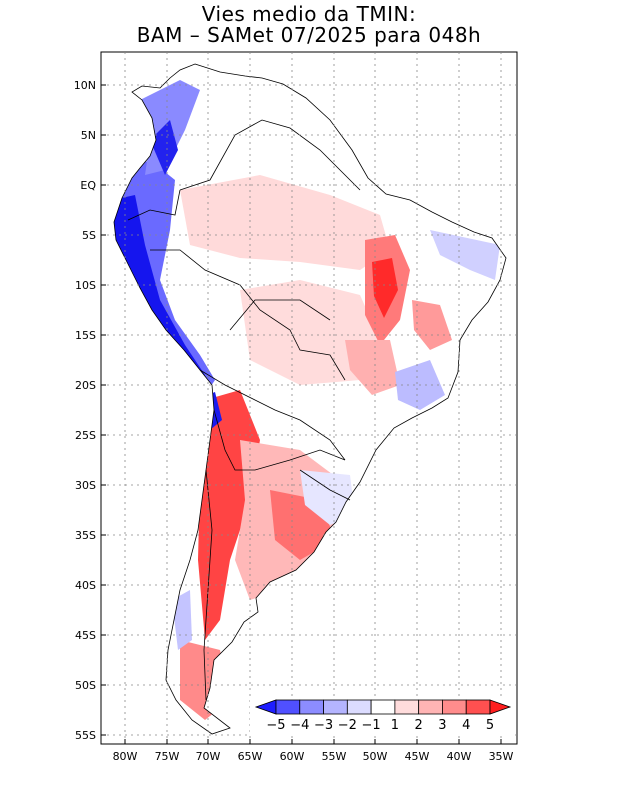 The height and width of the screenshot is (800, 618). I want to click on lon-label: 40W, so click(459, 756).